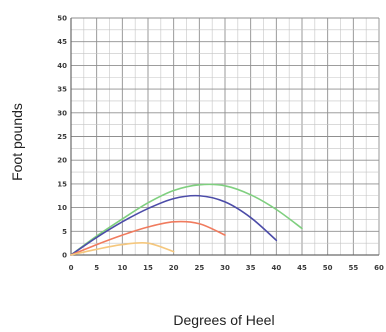 This screenshot has width=386, height=332. I want to click on y-tick-label: 5, so click(64, 232).